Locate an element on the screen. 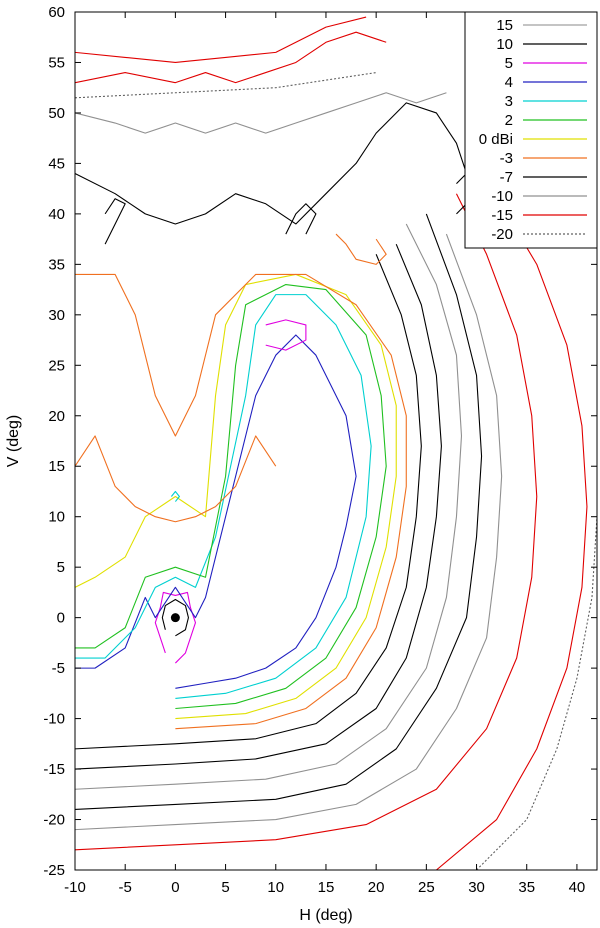 This screenshot has height=928, width=600. legend-label: 4 is located at coordinates (509, 82).